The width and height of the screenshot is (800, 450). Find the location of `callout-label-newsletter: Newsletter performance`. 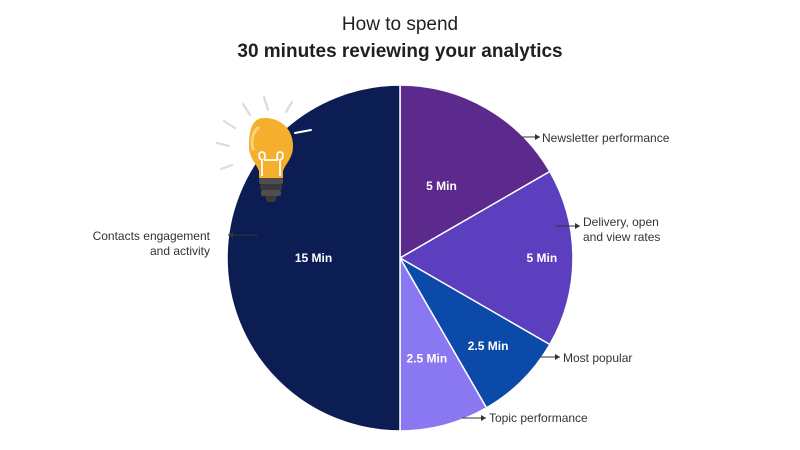

callout-label-newsletter: Newsletter performance is located at coordinates (606, 138).